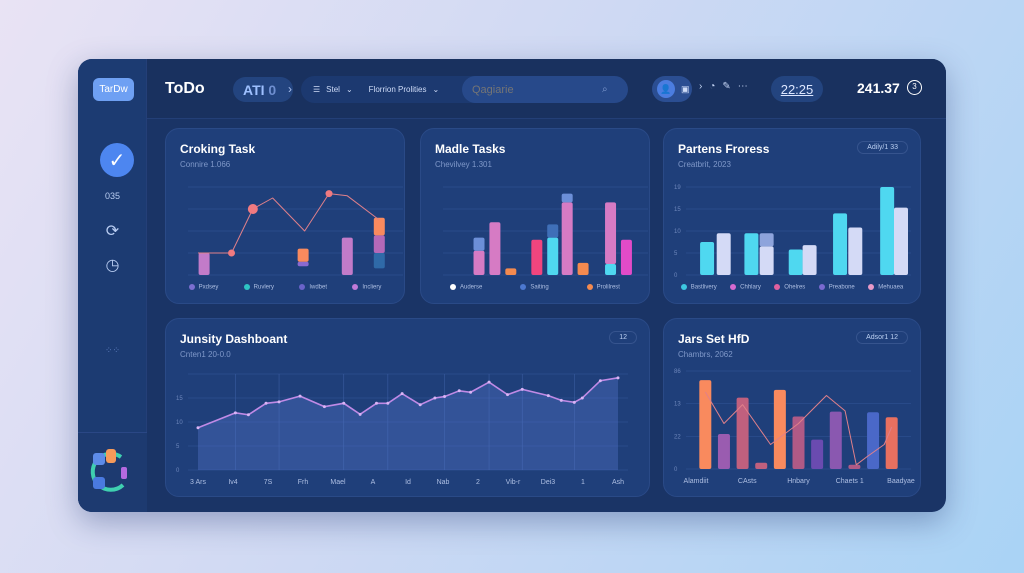 This screenshot has width=1024, height=573. Describe the element at coordinates (623, 337) in the screenshot. I see `card-badge: 12` at that location.